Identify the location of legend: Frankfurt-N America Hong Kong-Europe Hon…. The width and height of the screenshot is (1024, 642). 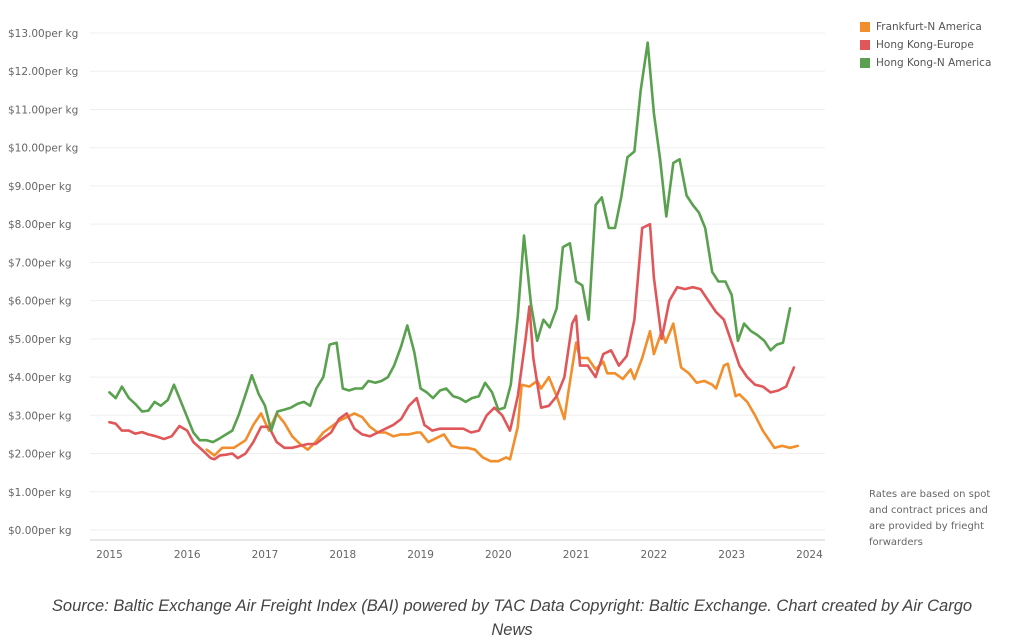
(925, 45).